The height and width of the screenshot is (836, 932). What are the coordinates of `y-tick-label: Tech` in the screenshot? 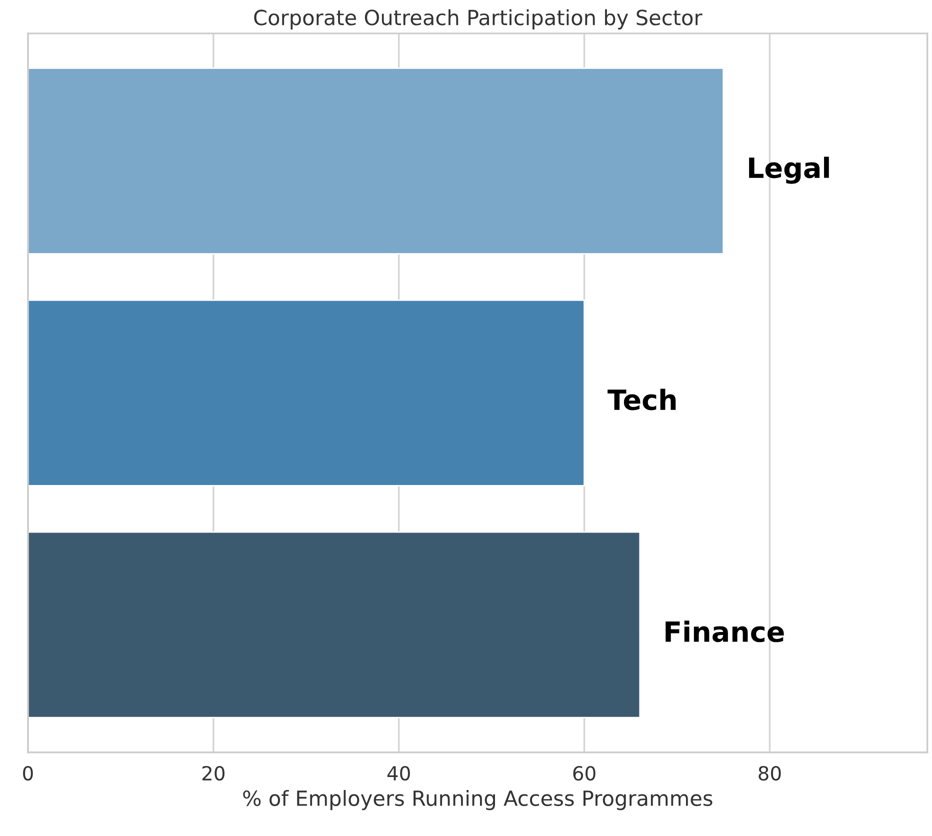 It's located at (642, 399).